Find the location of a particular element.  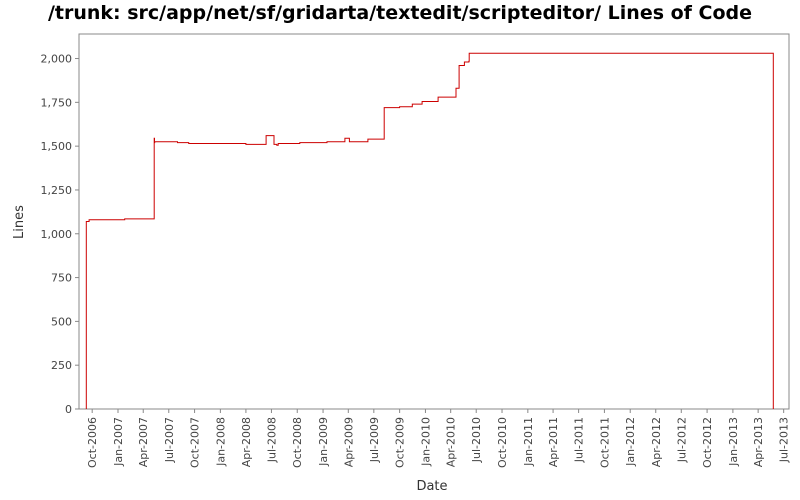

x-tick-label: Jan-2011 is located at coordinates (528, 442).